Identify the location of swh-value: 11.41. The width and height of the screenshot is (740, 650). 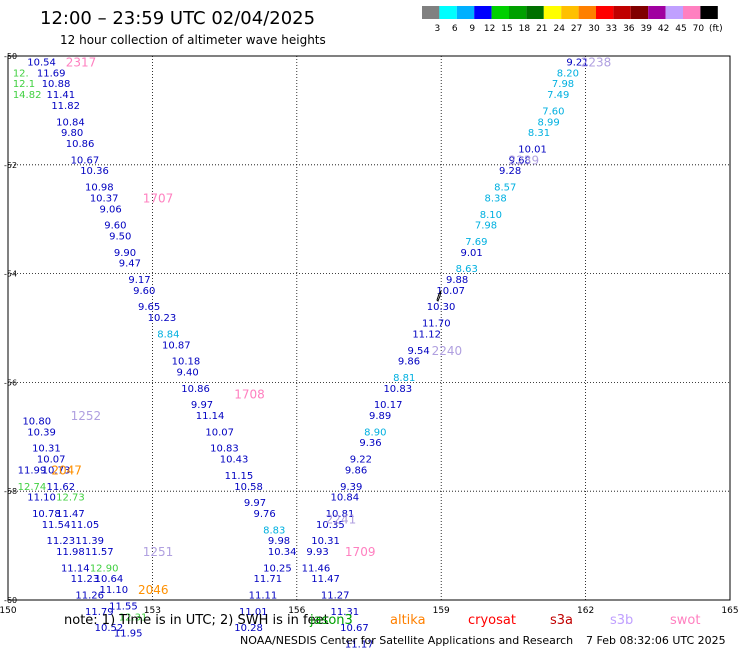
(61, 95).